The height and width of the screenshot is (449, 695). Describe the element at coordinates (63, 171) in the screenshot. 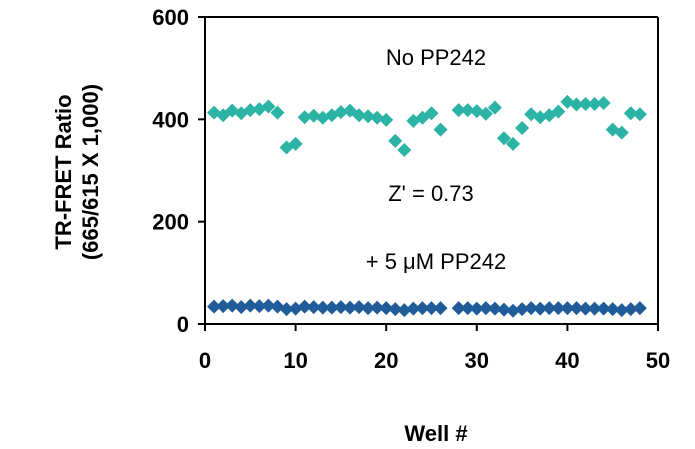

I see `y-axis-title-line1: TR-FRET Ratio` at that location.